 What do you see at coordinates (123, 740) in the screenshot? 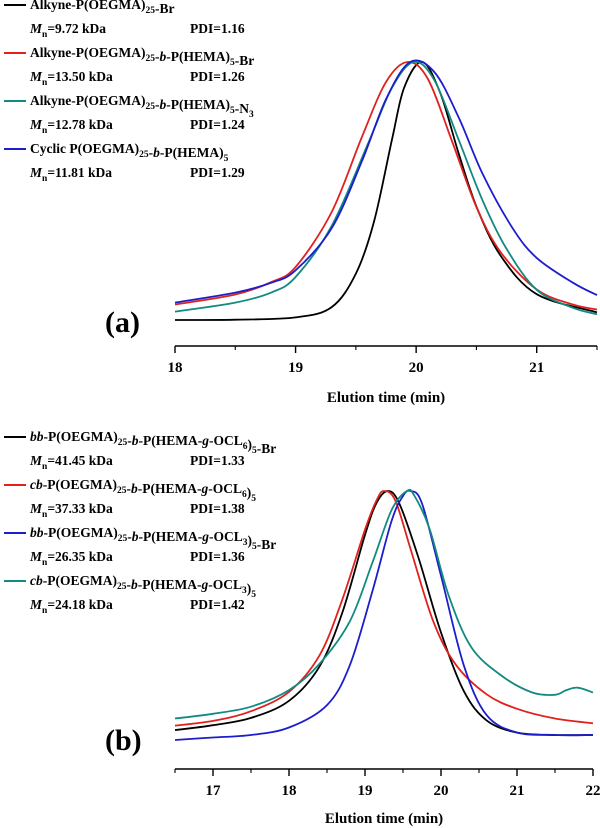
I see `panel-label: (b)` at bounding box center [123, 740].